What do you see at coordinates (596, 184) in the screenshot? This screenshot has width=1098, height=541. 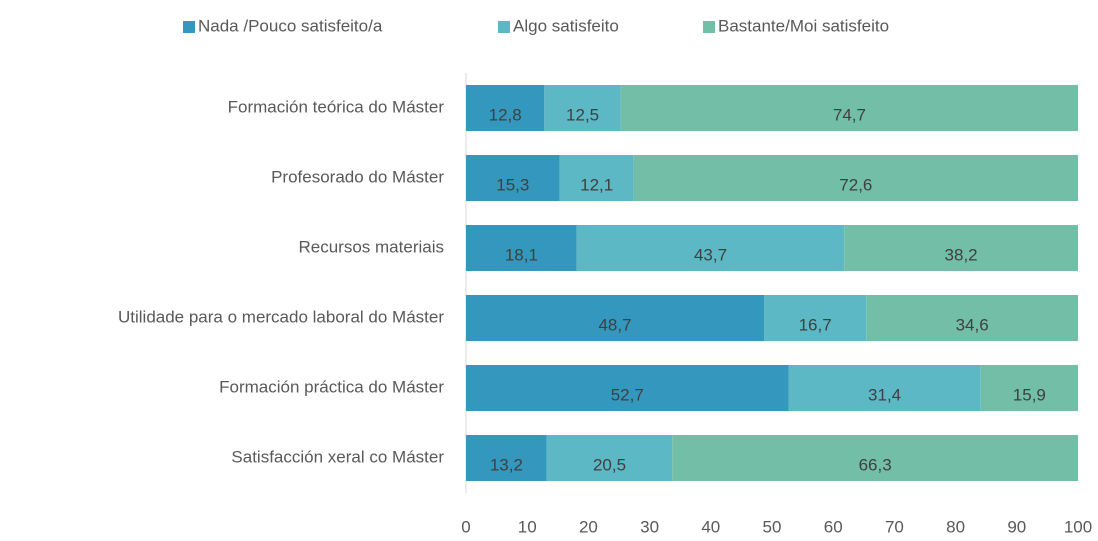 I see `data-label: 12,1` at bounding box center [596, 184].